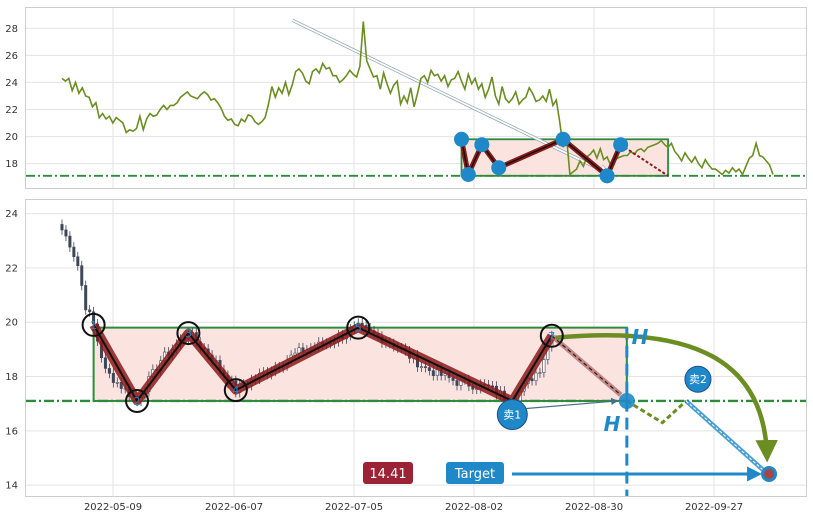  I want to click on bottom-x-tick-label: 2022-06-07, so click(234, 507).